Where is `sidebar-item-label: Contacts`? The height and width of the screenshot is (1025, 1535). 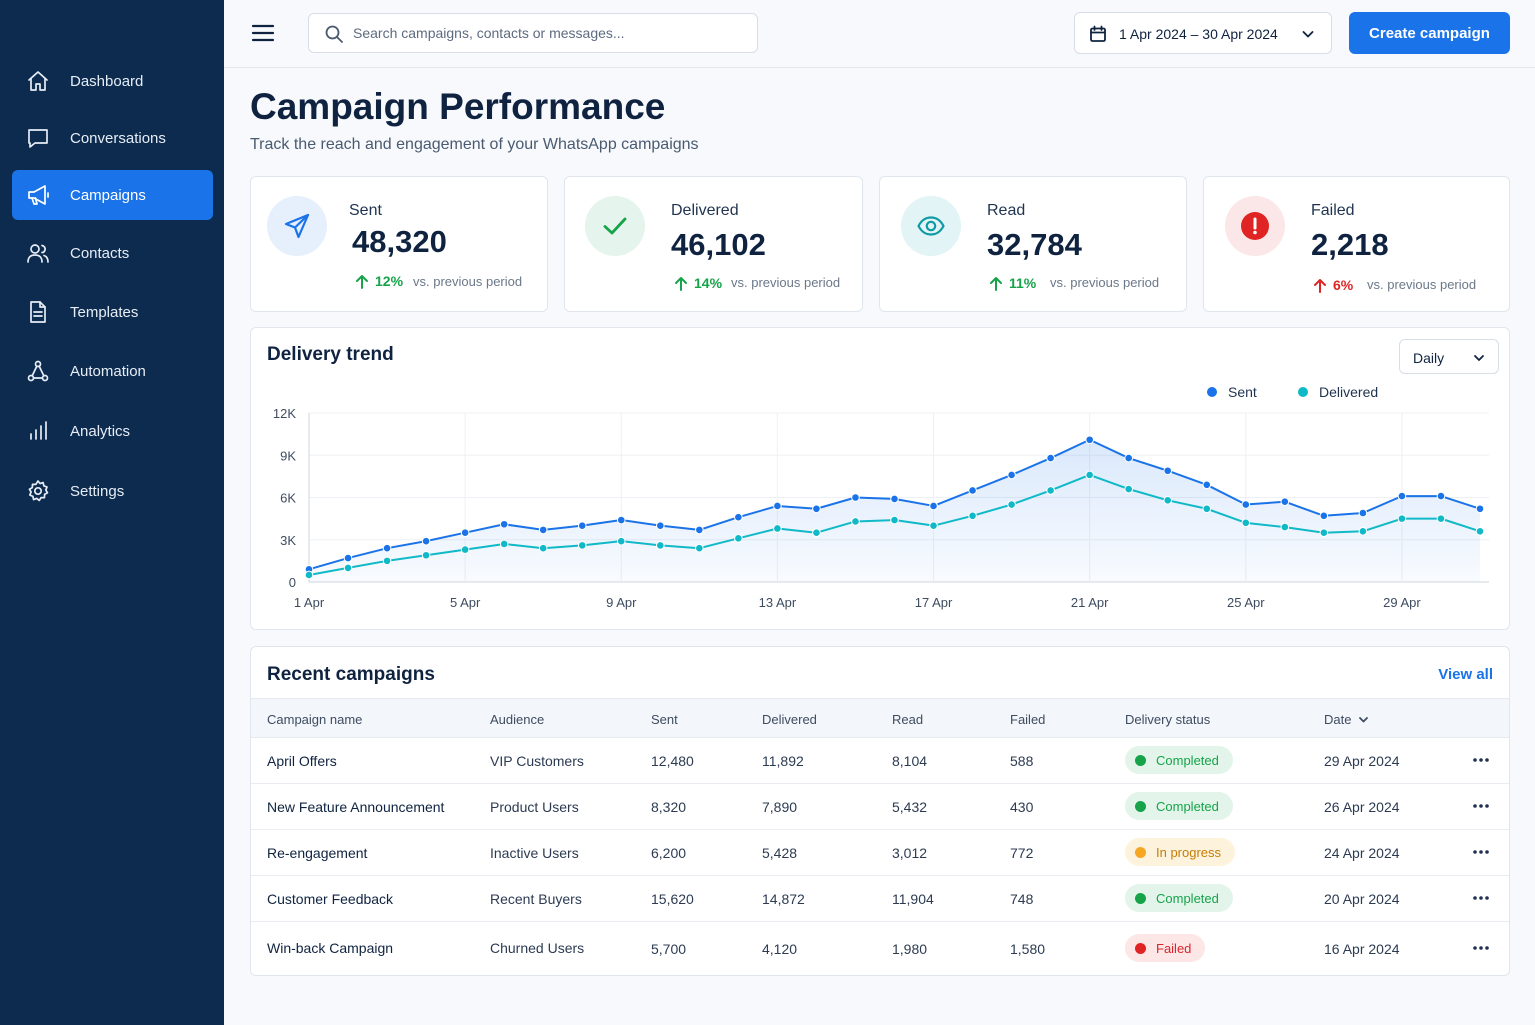
sidebar-item-label: Contacts is located at coordinates (100, 253).